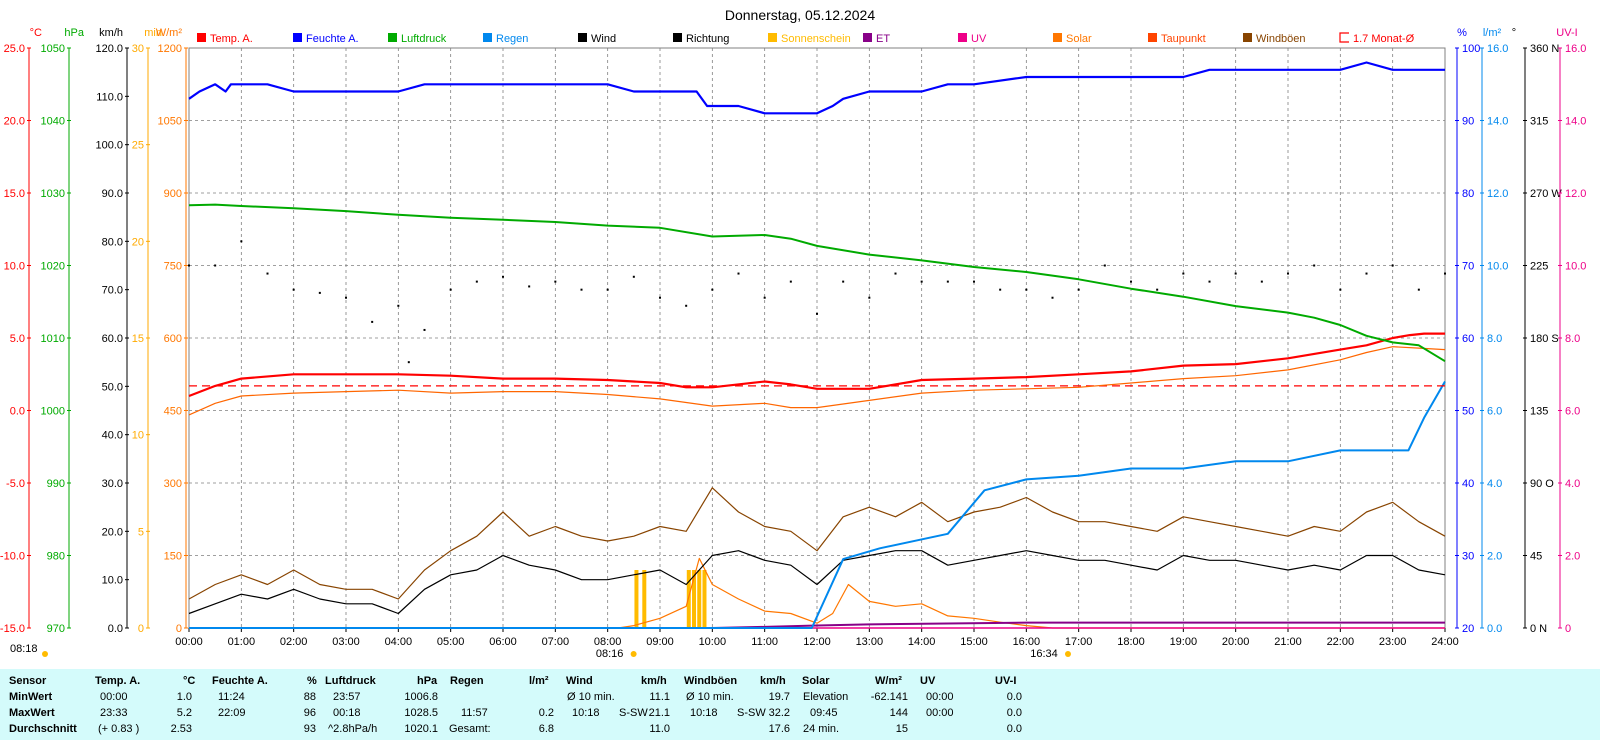 The width and height of the screenshot is (1600, 740). Describe the element at coordinates (540, 651) in the screenshot. I see `sun-times: 08:18 08:16 16:34` at that location.